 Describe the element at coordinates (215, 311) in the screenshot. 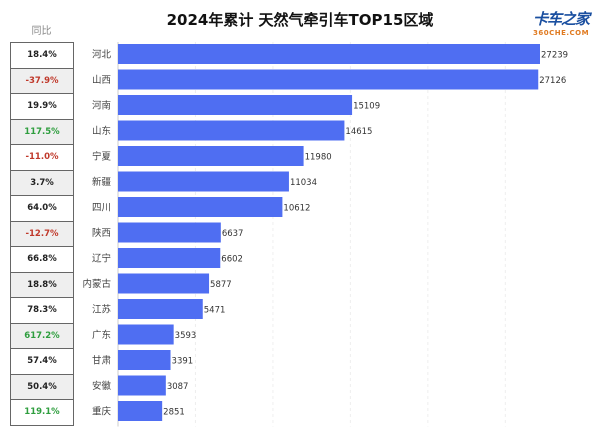

I see `data-label: 5471` at that location.